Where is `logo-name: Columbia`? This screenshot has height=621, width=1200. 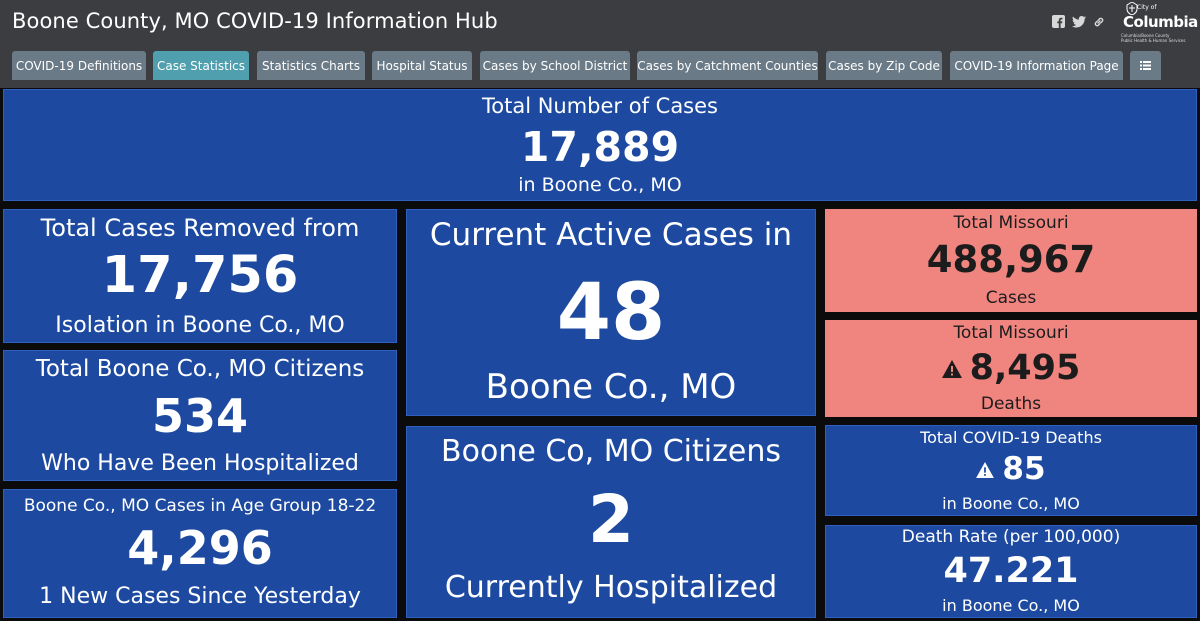 logo-name: Columbia is located at coordinates (1160, 22).